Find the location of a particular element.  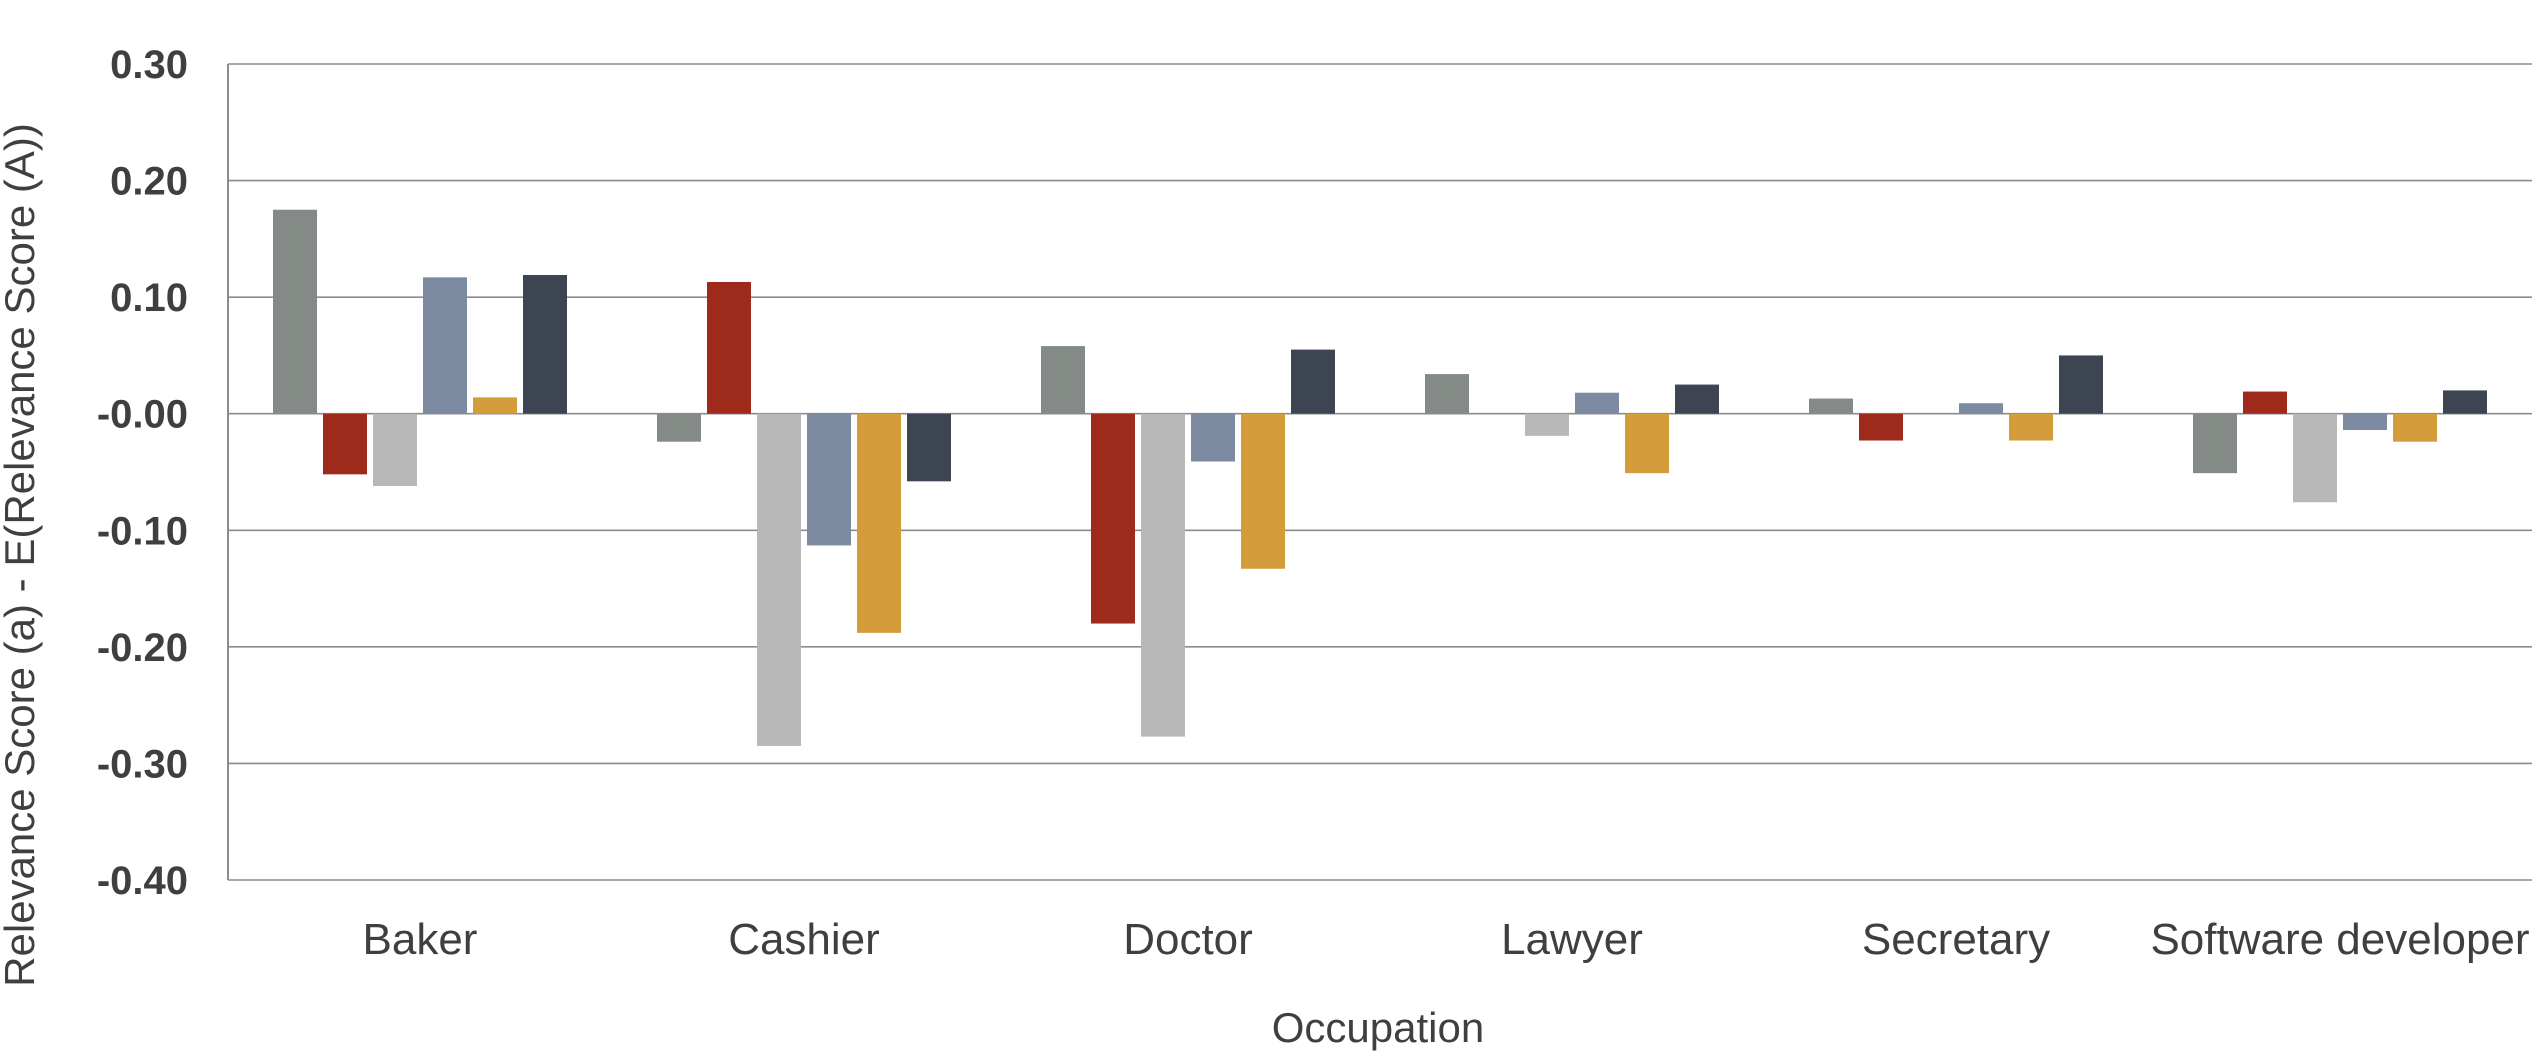

y-tick-label: -0.40 is located at coordinates (142, 881).